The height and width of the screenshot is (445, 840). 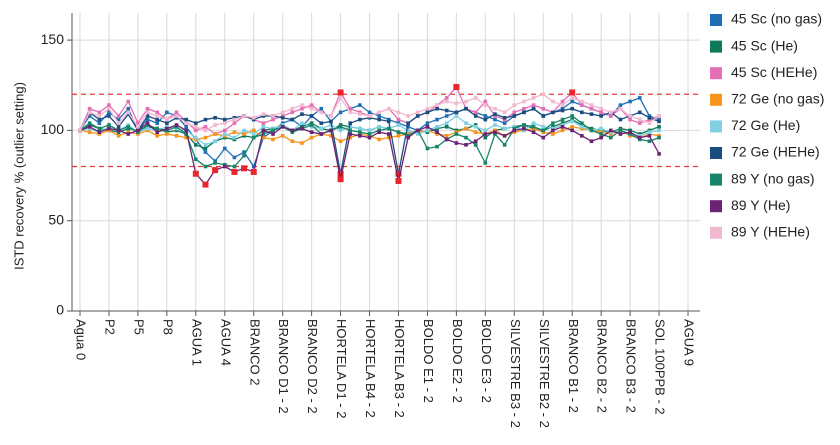 I want to click on x-tick-label: AGUA 1, so click(x=196, y=342).